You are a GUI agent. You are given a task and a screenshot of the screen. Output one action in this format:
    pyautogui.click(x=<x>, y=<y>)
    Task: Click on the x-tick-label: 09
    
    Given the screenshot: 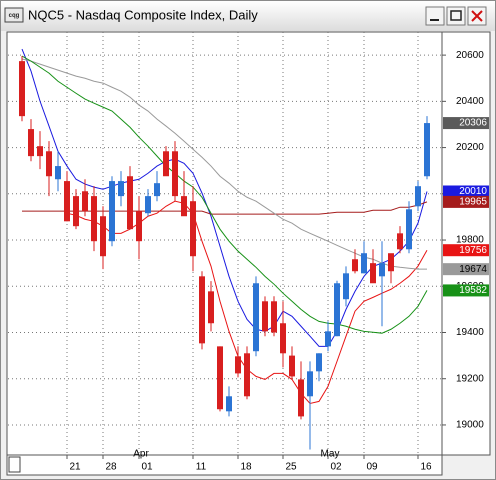 What is the action you would take?
    pyautogui.click(x=372, y=467)
    